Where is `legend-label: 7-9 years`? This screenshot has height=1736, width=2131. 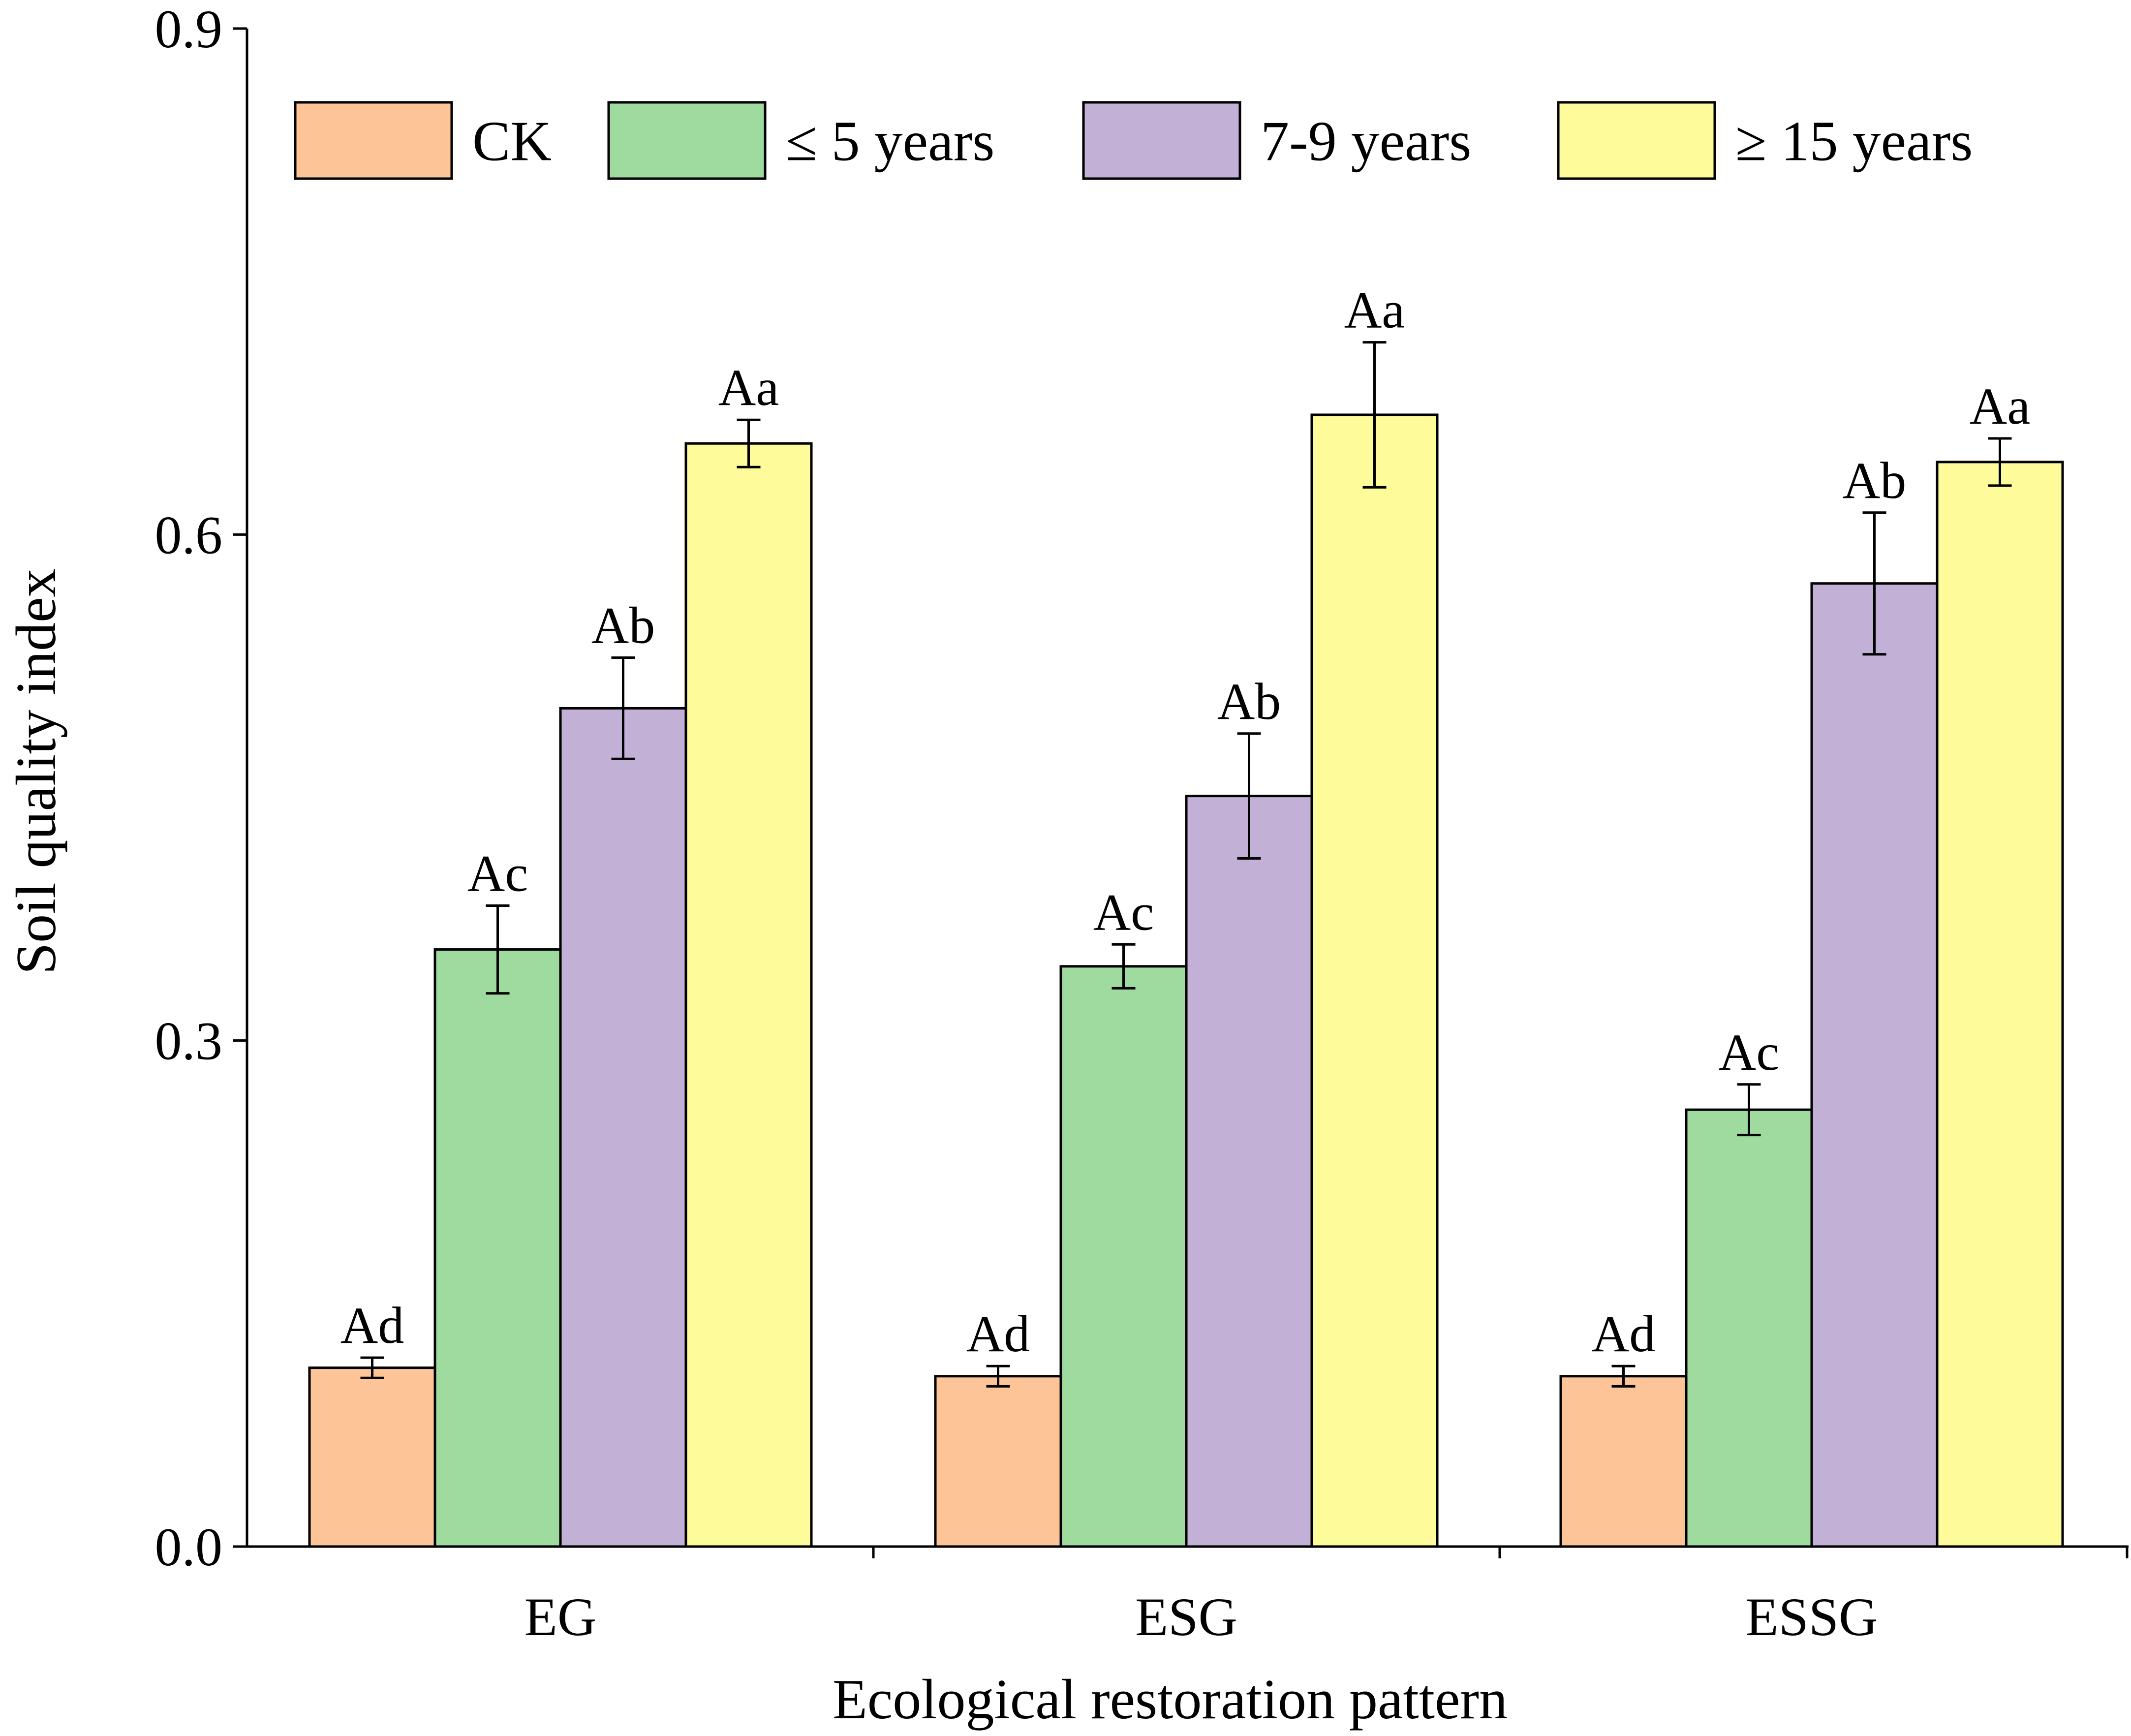
legend-label: 7-9 years is located at coordinates (1366, 141).